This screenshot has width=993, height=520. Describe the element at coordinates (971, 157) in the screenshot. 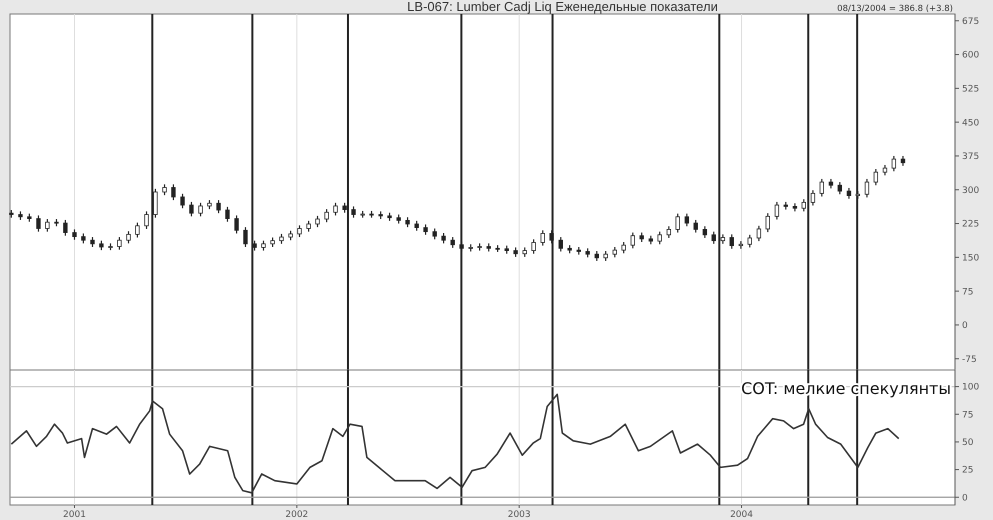

I see `y-tick-label: 375` at that location.